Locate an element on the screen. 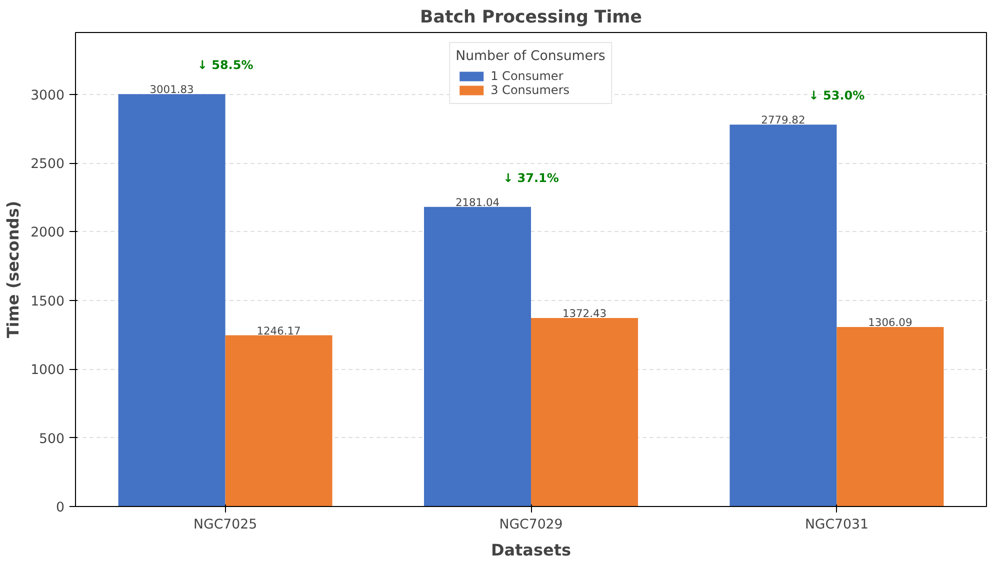 This screenshot has height=562, width=991. y-tick-label: 500 is located at coordinates (52, 439).